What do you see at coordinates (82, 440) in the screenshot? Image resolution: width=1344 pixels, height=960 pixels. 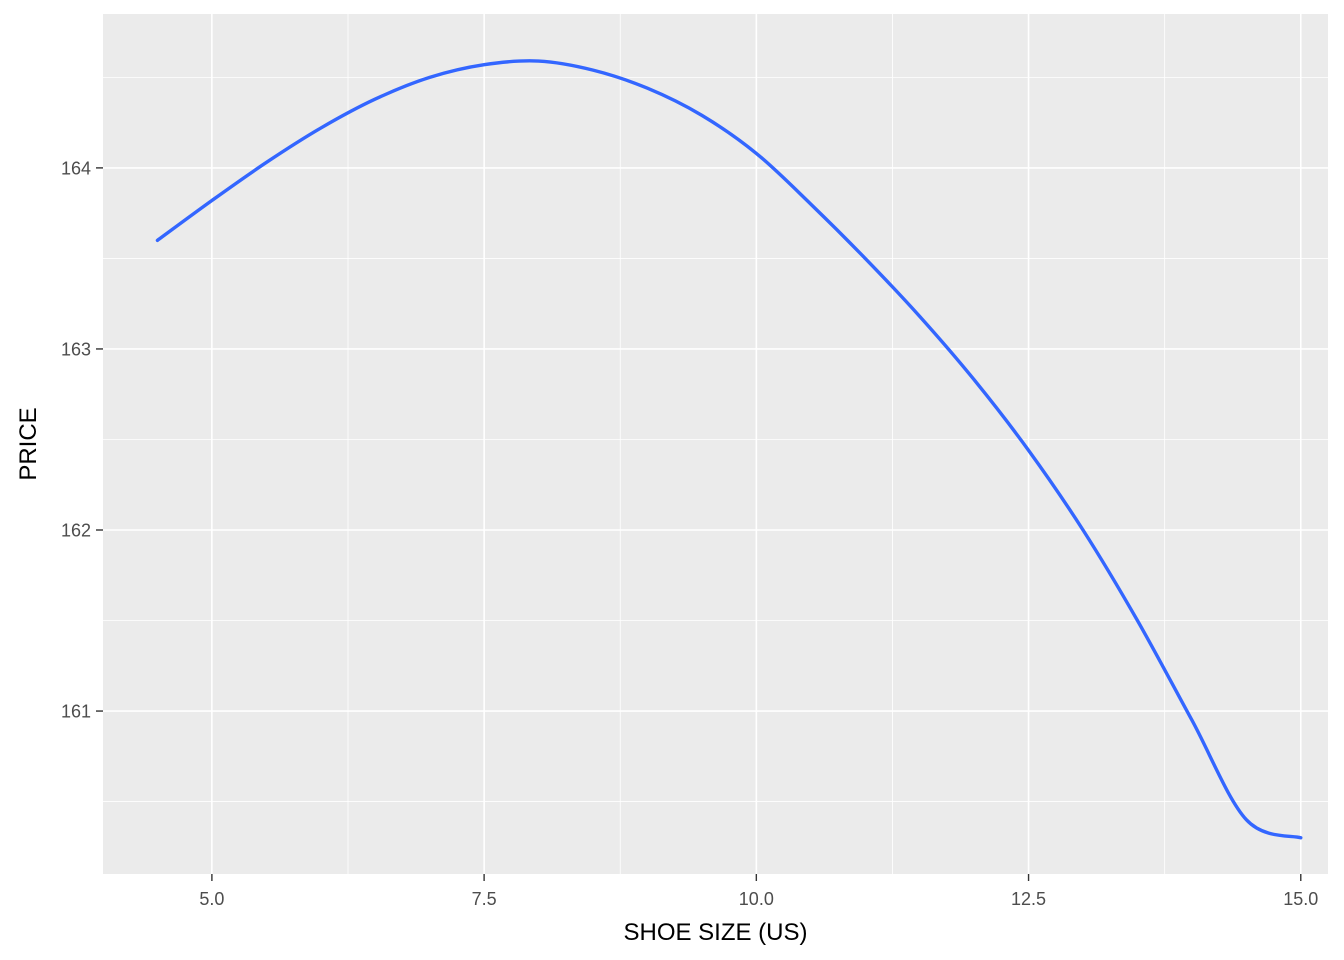 I see `y-axis-ticks: 161 162 163 164` at bounding box center [82, 440].